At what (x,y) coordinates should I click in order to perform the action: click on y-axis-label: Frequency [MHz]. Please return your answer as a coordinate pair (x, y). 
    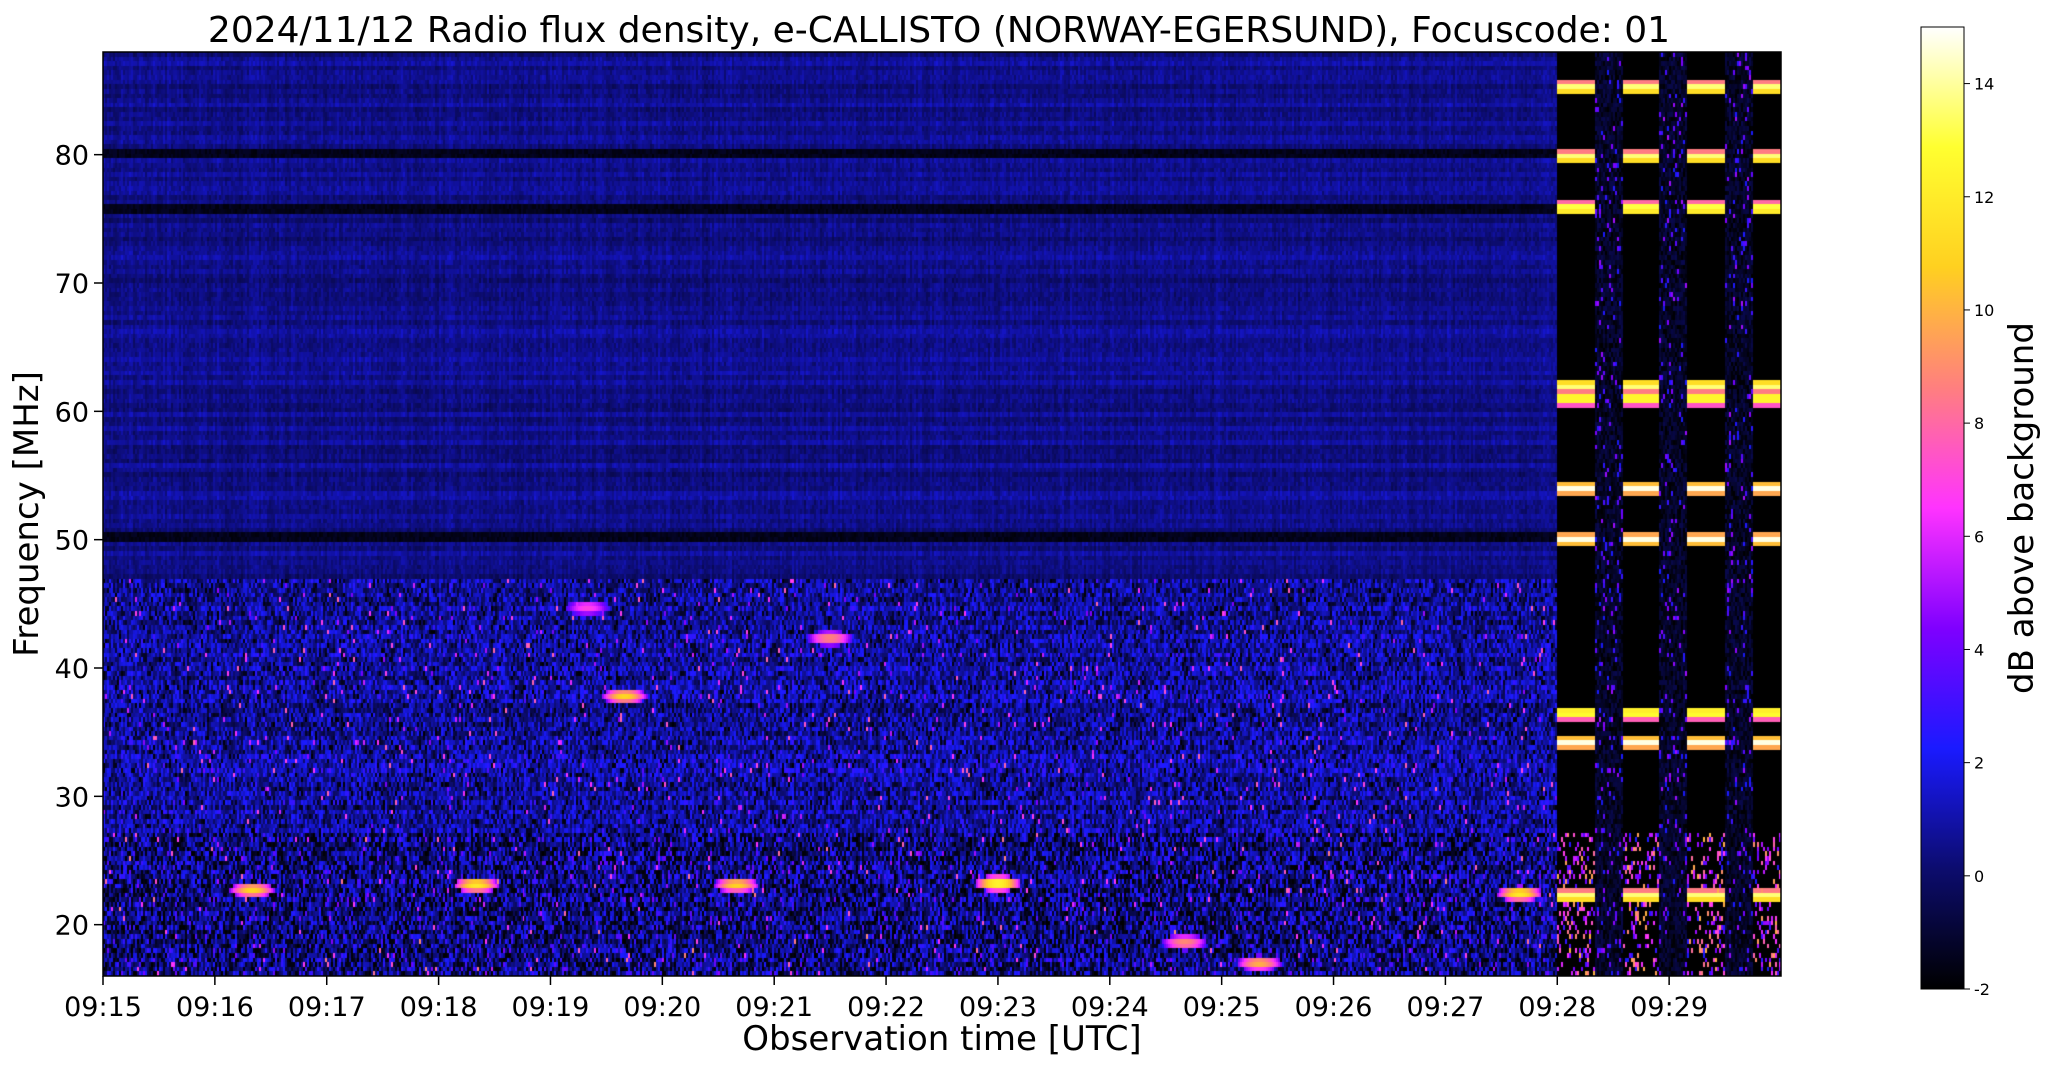
    Looking at the image, I should click on (27, 514).